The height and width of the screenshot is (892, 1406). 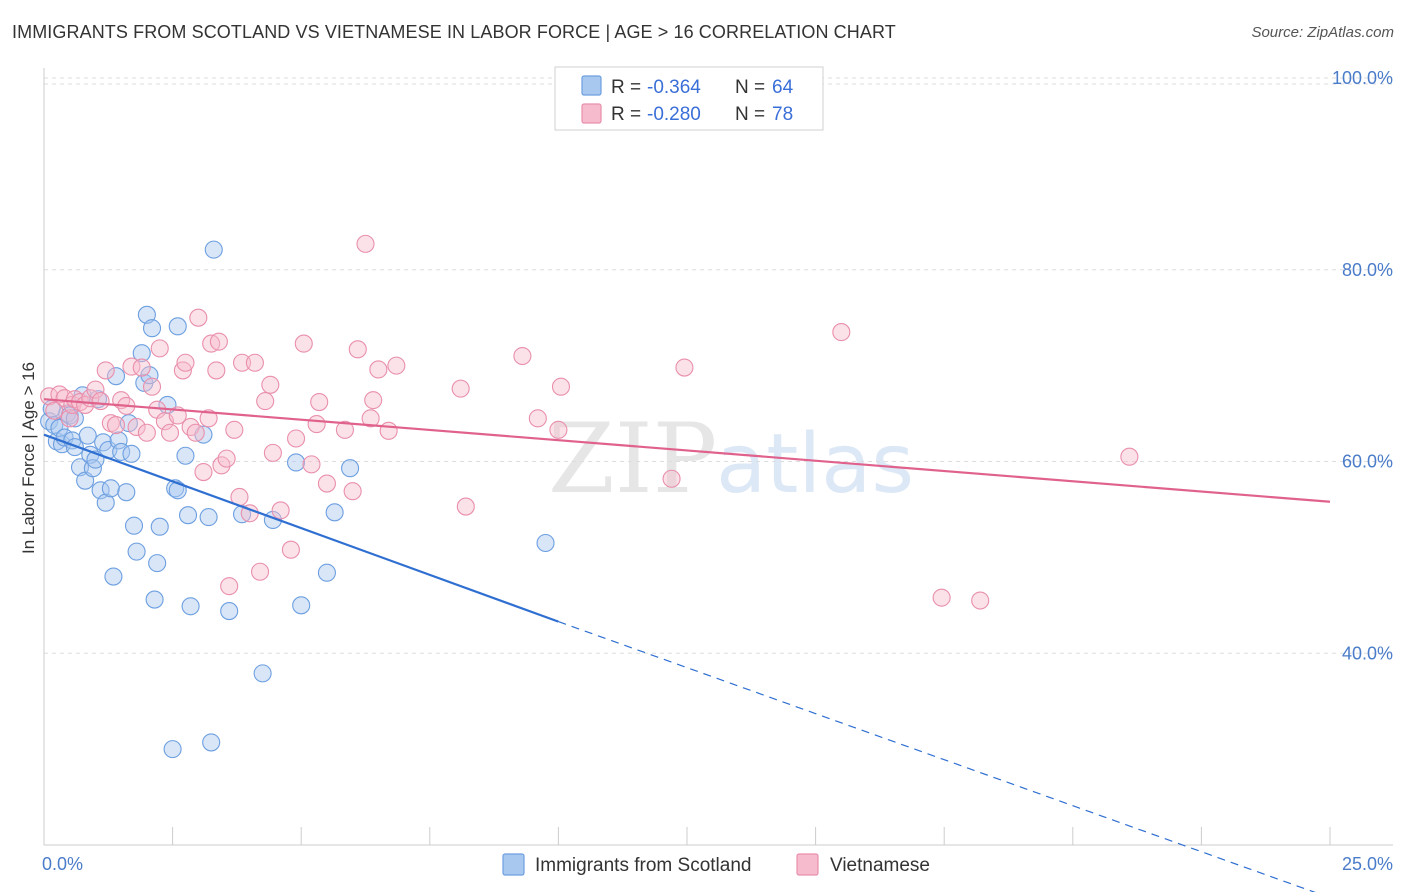 What do you see at coordinates (643, 865) in the screenshot?
I see `bottom-legend-label-scotland: Immigrants from Scotland` at bounding box center [643, 865].